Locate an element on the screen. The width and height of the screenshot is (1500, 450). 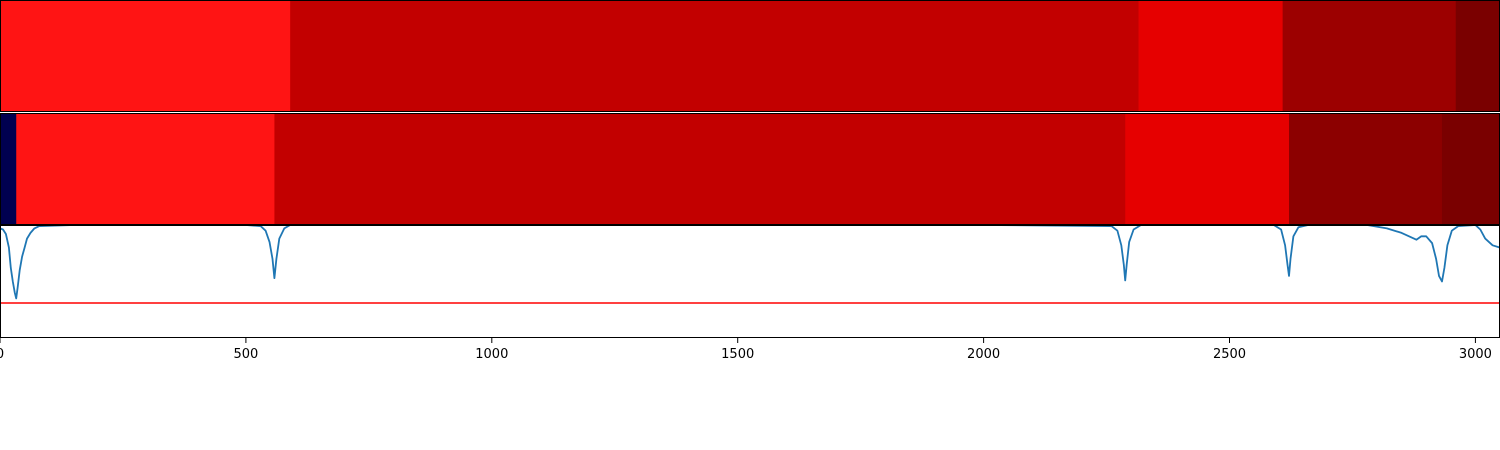
x-axis: 0 500 1000 1500 2000 2500 3000 is located at coordinates (746, 350).